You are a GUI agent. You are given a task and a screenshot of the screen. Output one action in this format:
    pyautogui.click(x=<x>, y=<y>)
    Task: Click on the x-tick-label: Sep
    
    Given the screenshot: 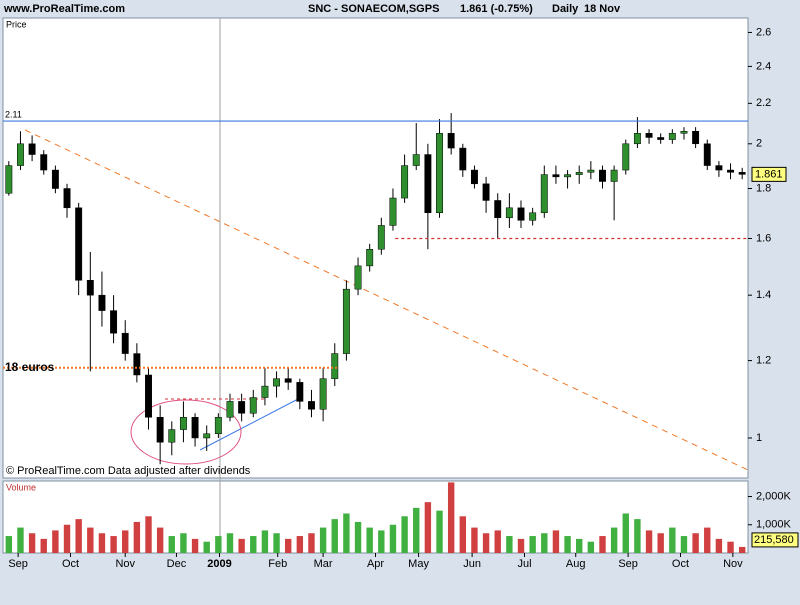 What is the action you would take?
    pyautogui.click(x=18, y=564)
    